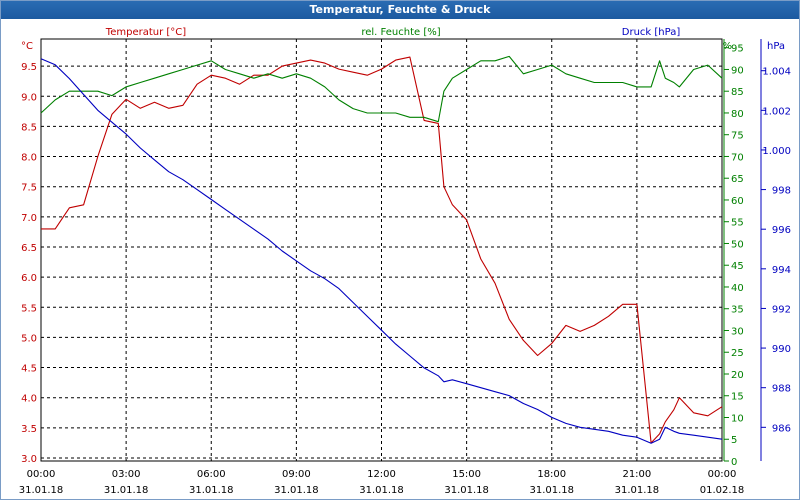  I want to click on humidity-tick-label: 95, so click(737, 49).